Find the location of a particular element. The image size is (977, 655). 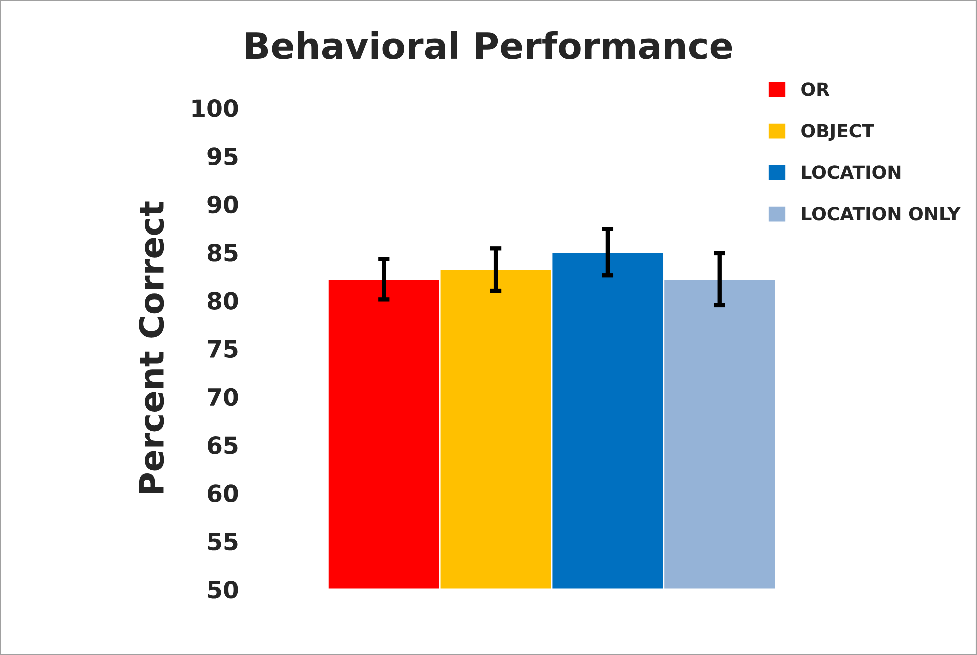

chart-title: Behavioral Performance is located at coordinates (489, 46).